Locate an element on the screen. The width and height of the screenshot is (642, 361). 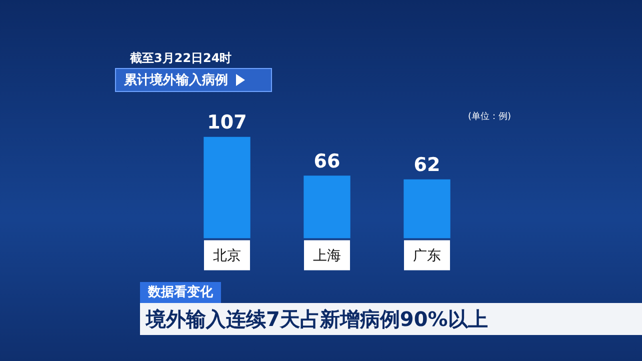
x-tick-label: 北京 is located at coordinates (227, 256).